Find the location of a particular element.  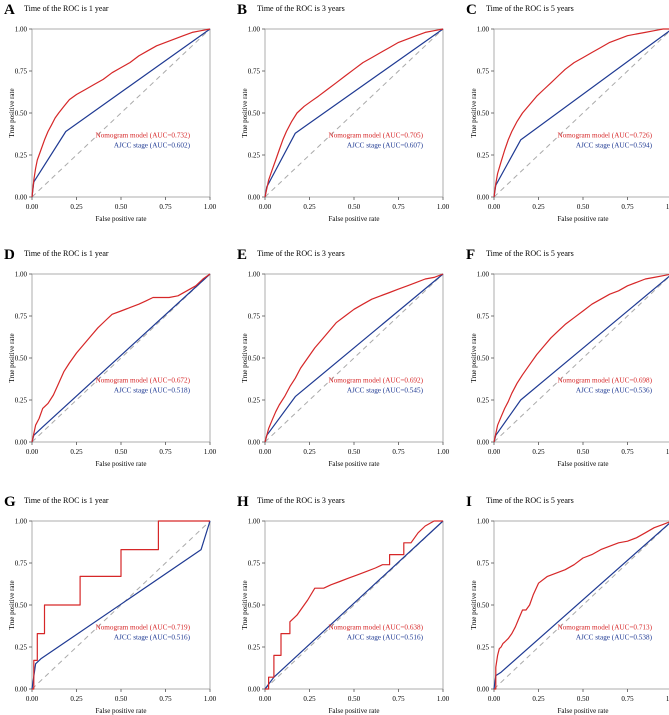

legend-entry-ajcc: AJCC stage (AUC=0.518) is located at coordinates (152, 390).